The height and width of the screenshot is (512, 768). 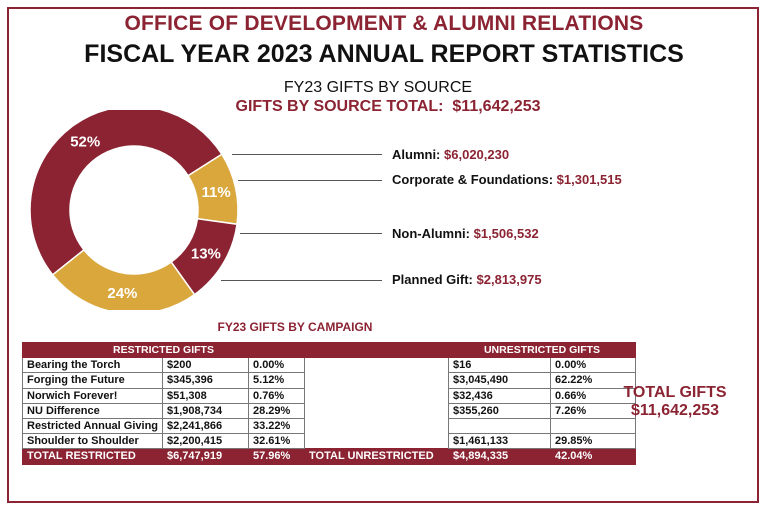 I want to click on total-gifts-value: $11,642,253, so click(x=675, y=410).